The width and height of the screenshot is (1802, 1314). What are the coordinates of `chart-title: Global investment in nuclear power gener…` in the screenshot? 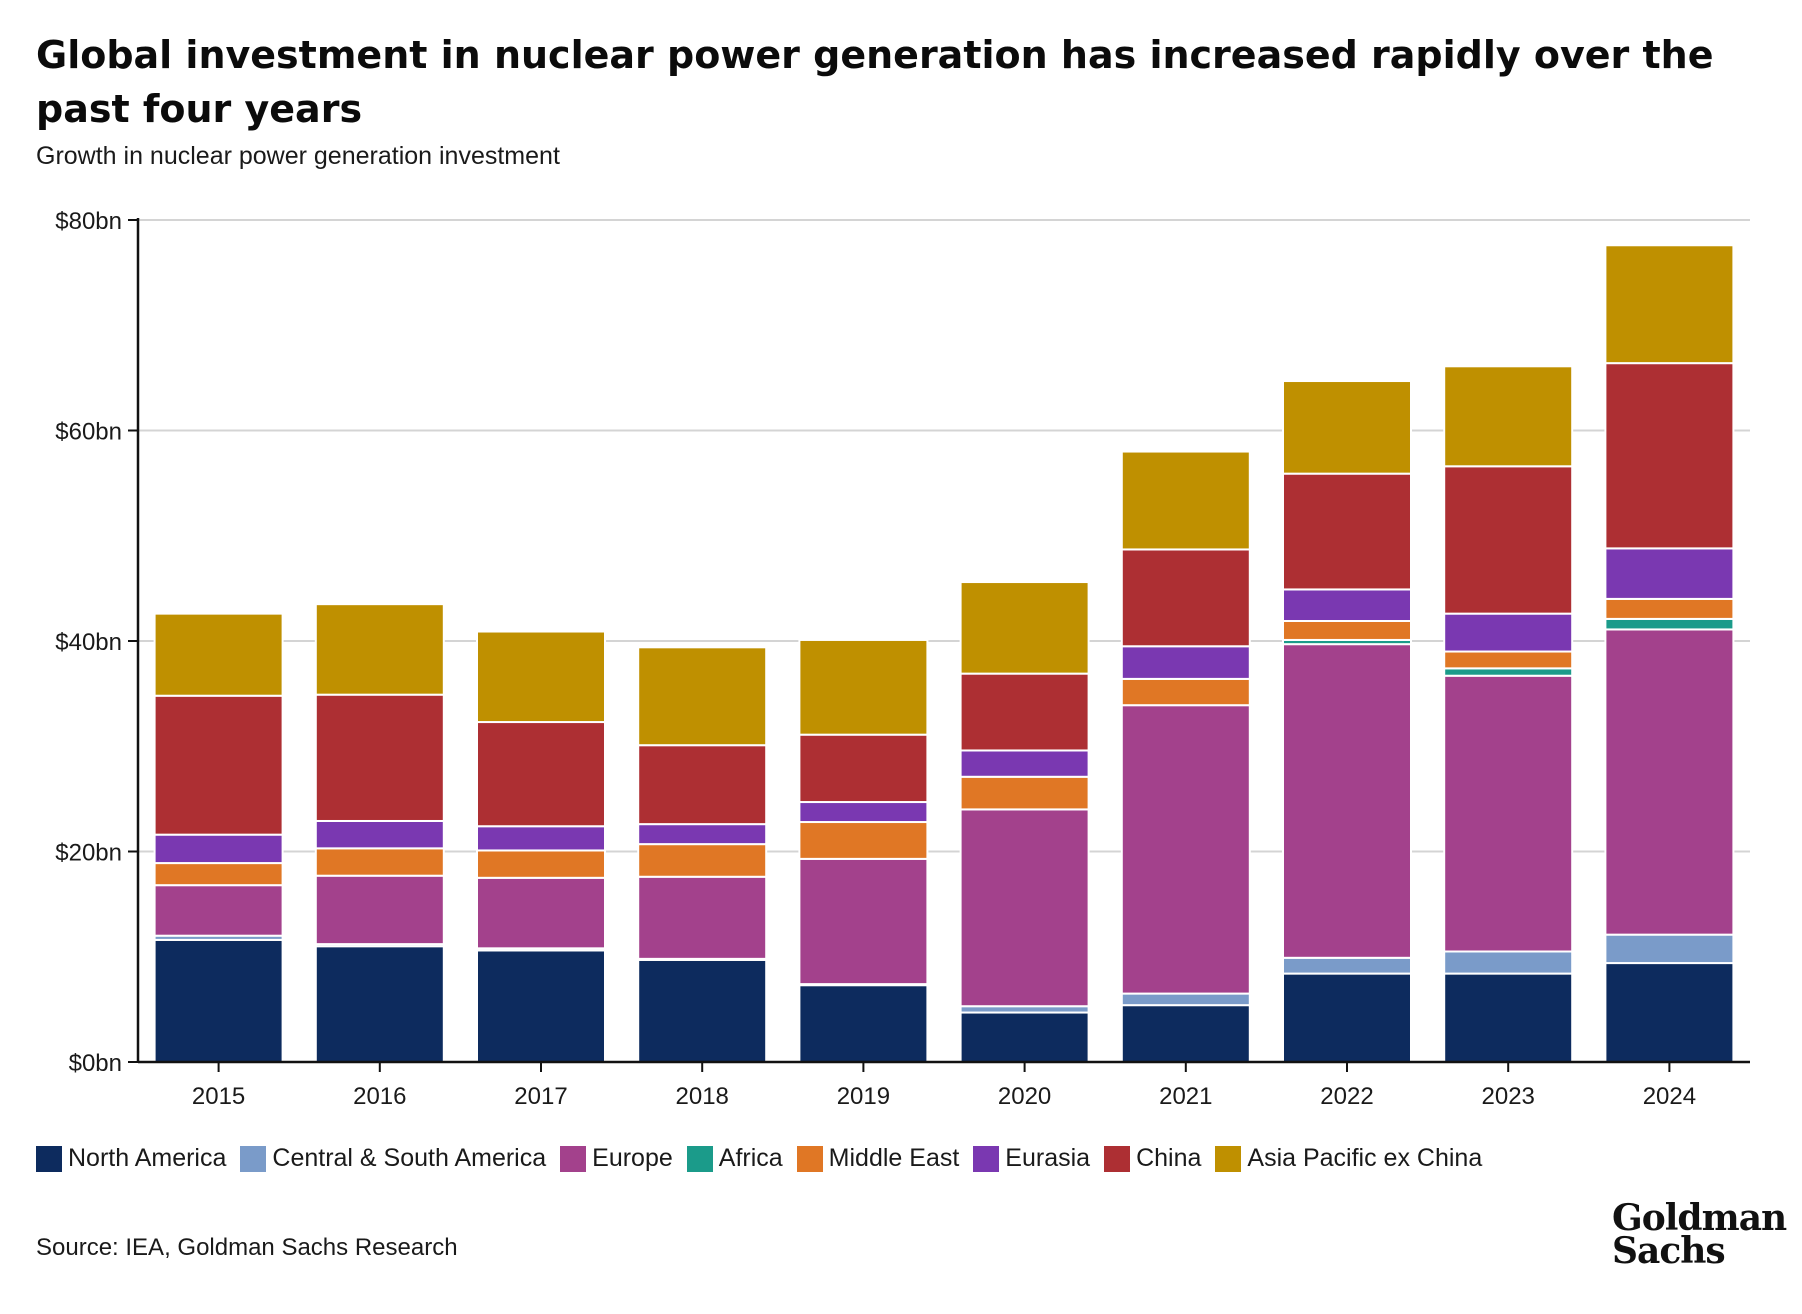 It's located at (875, 82).